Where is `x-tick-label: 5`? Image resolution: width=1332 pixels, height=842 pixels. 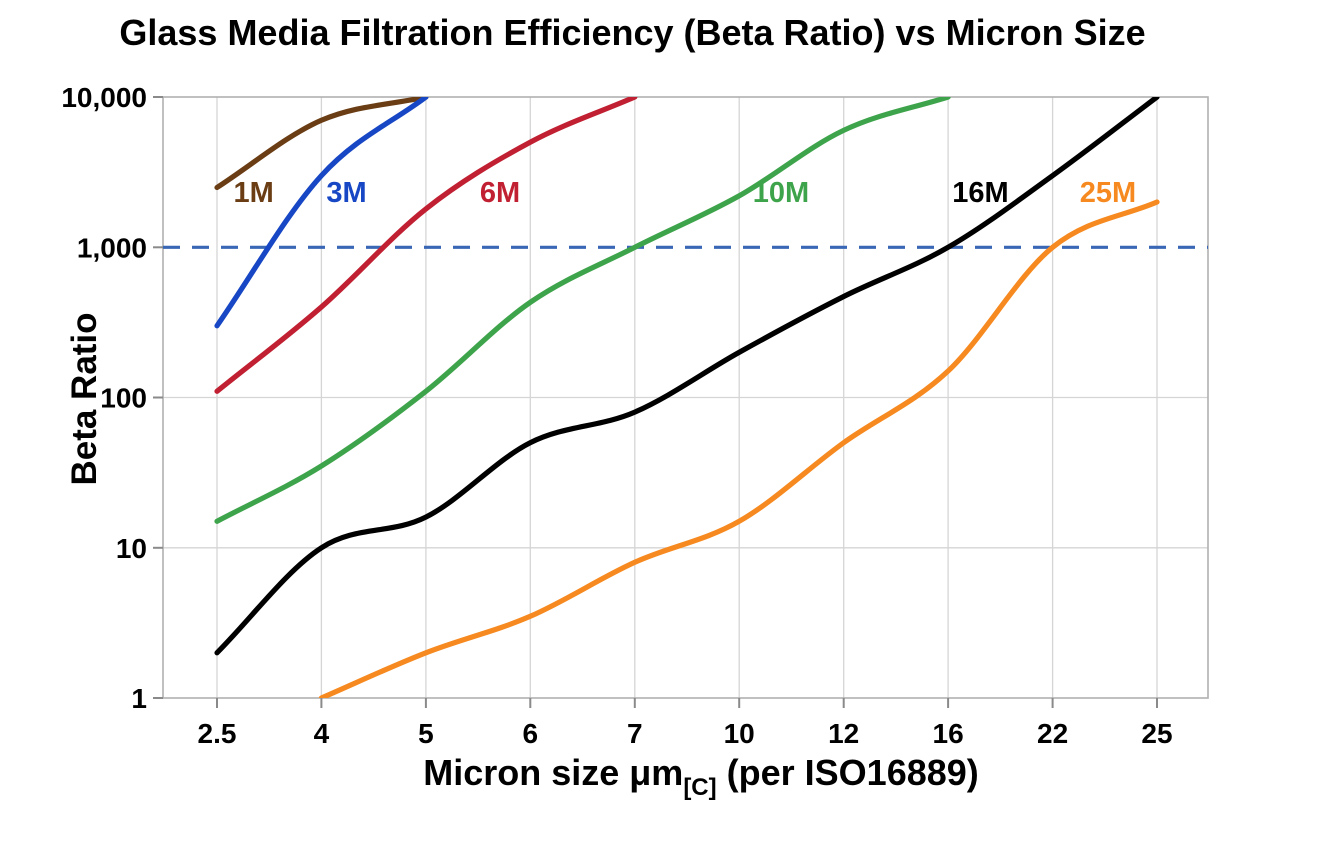
x-tick-label: 5 is located at coordinates (426, 733).